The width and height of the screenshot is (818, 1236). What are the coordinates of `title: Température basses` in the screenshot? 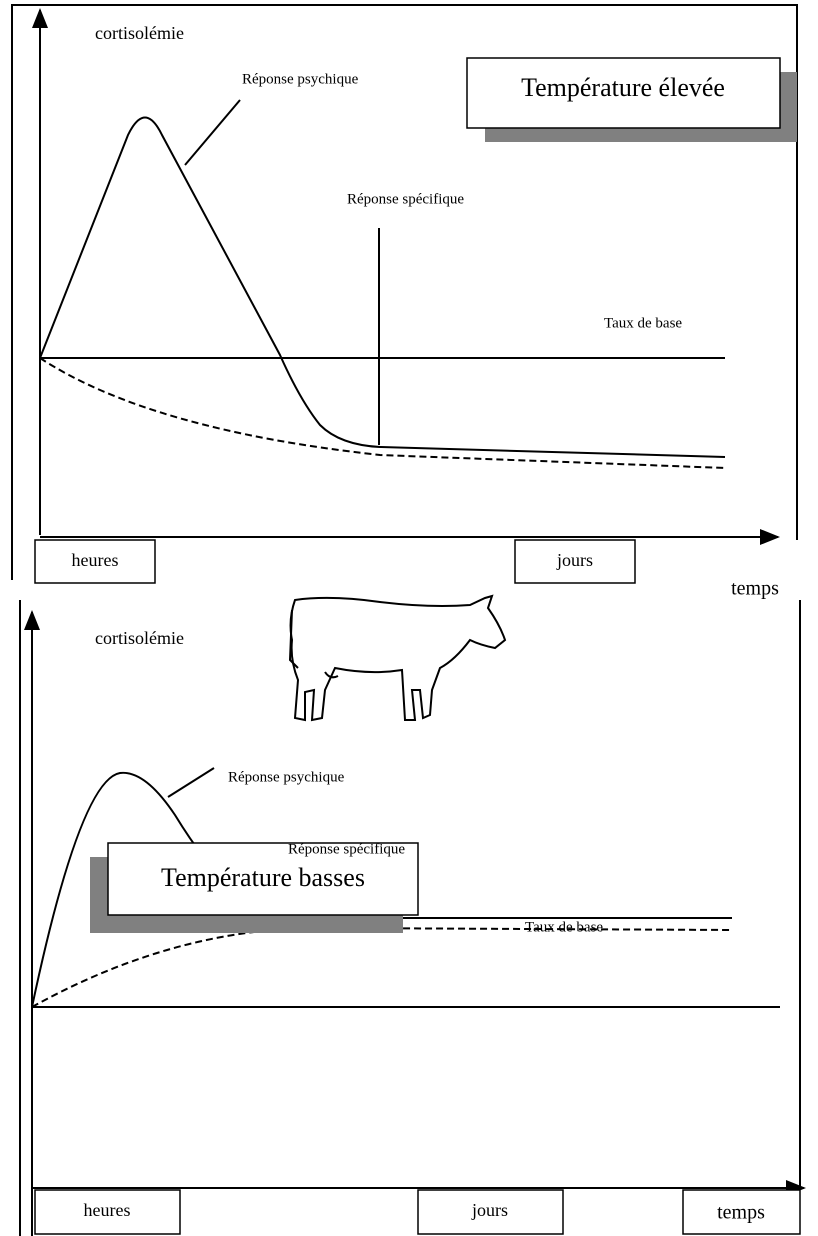 It's located at (263, 877).